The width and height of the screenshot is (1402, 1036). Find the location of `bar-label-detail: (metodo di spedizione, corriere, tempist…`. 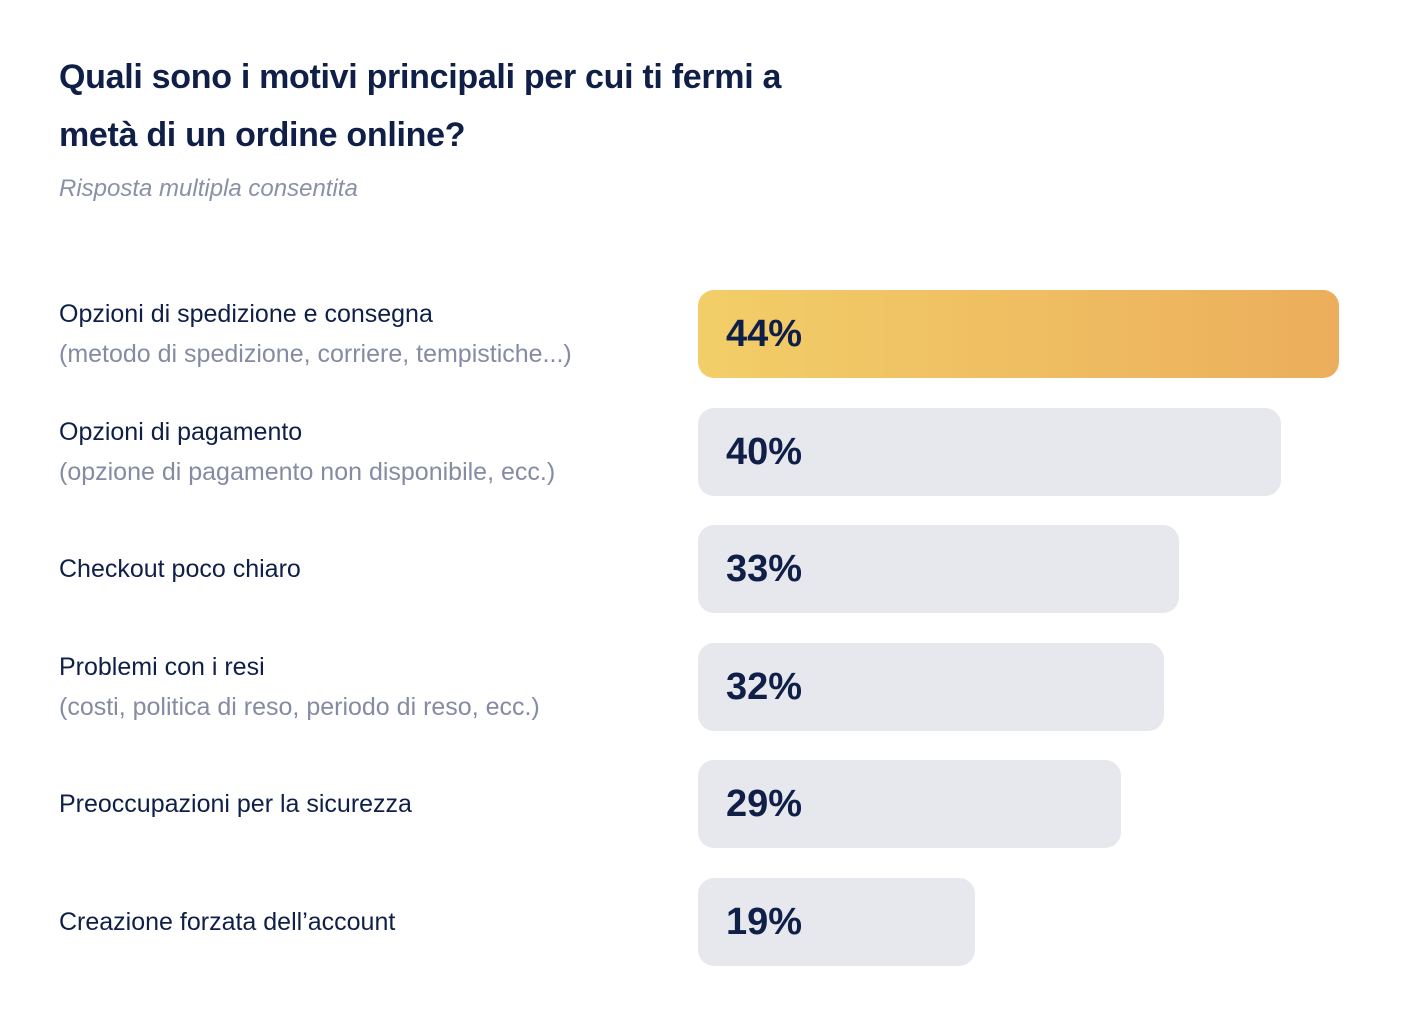

bar-label-detail: (metodo di spedizione, corriere, tempist… is located at coordinates (315, 354).